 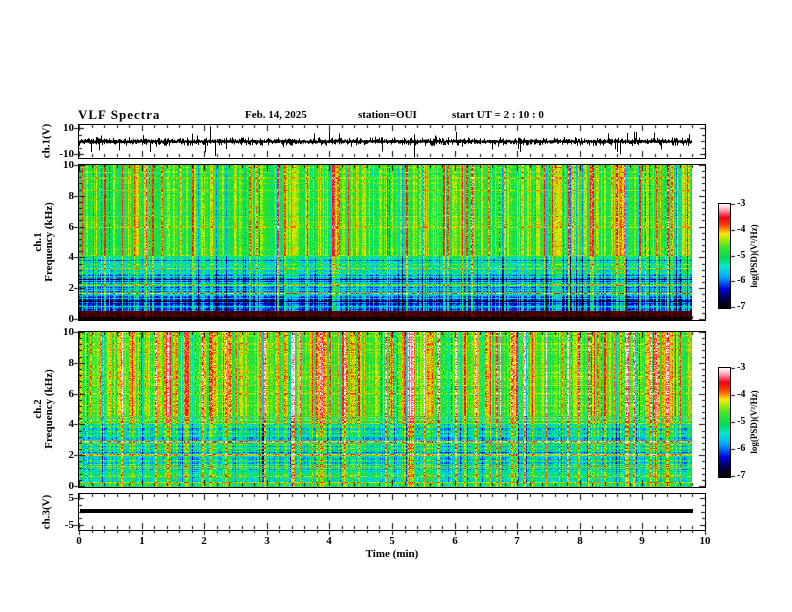 I want to click on figure-station: station=OUI, so click(x=387, y=115).